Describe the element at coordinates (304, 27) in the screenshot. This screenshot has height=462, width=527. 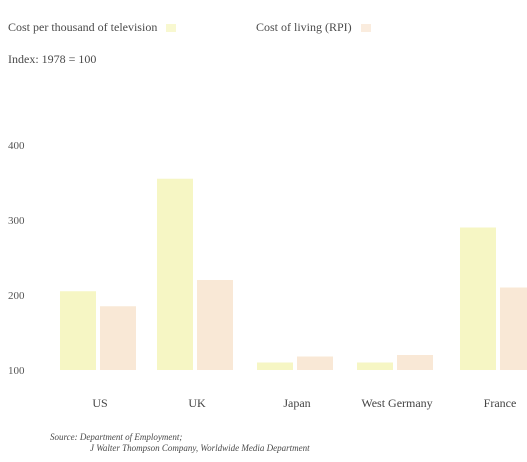
I see `legend-label-cost-of-living: Cost of living (RPI)` at that location.